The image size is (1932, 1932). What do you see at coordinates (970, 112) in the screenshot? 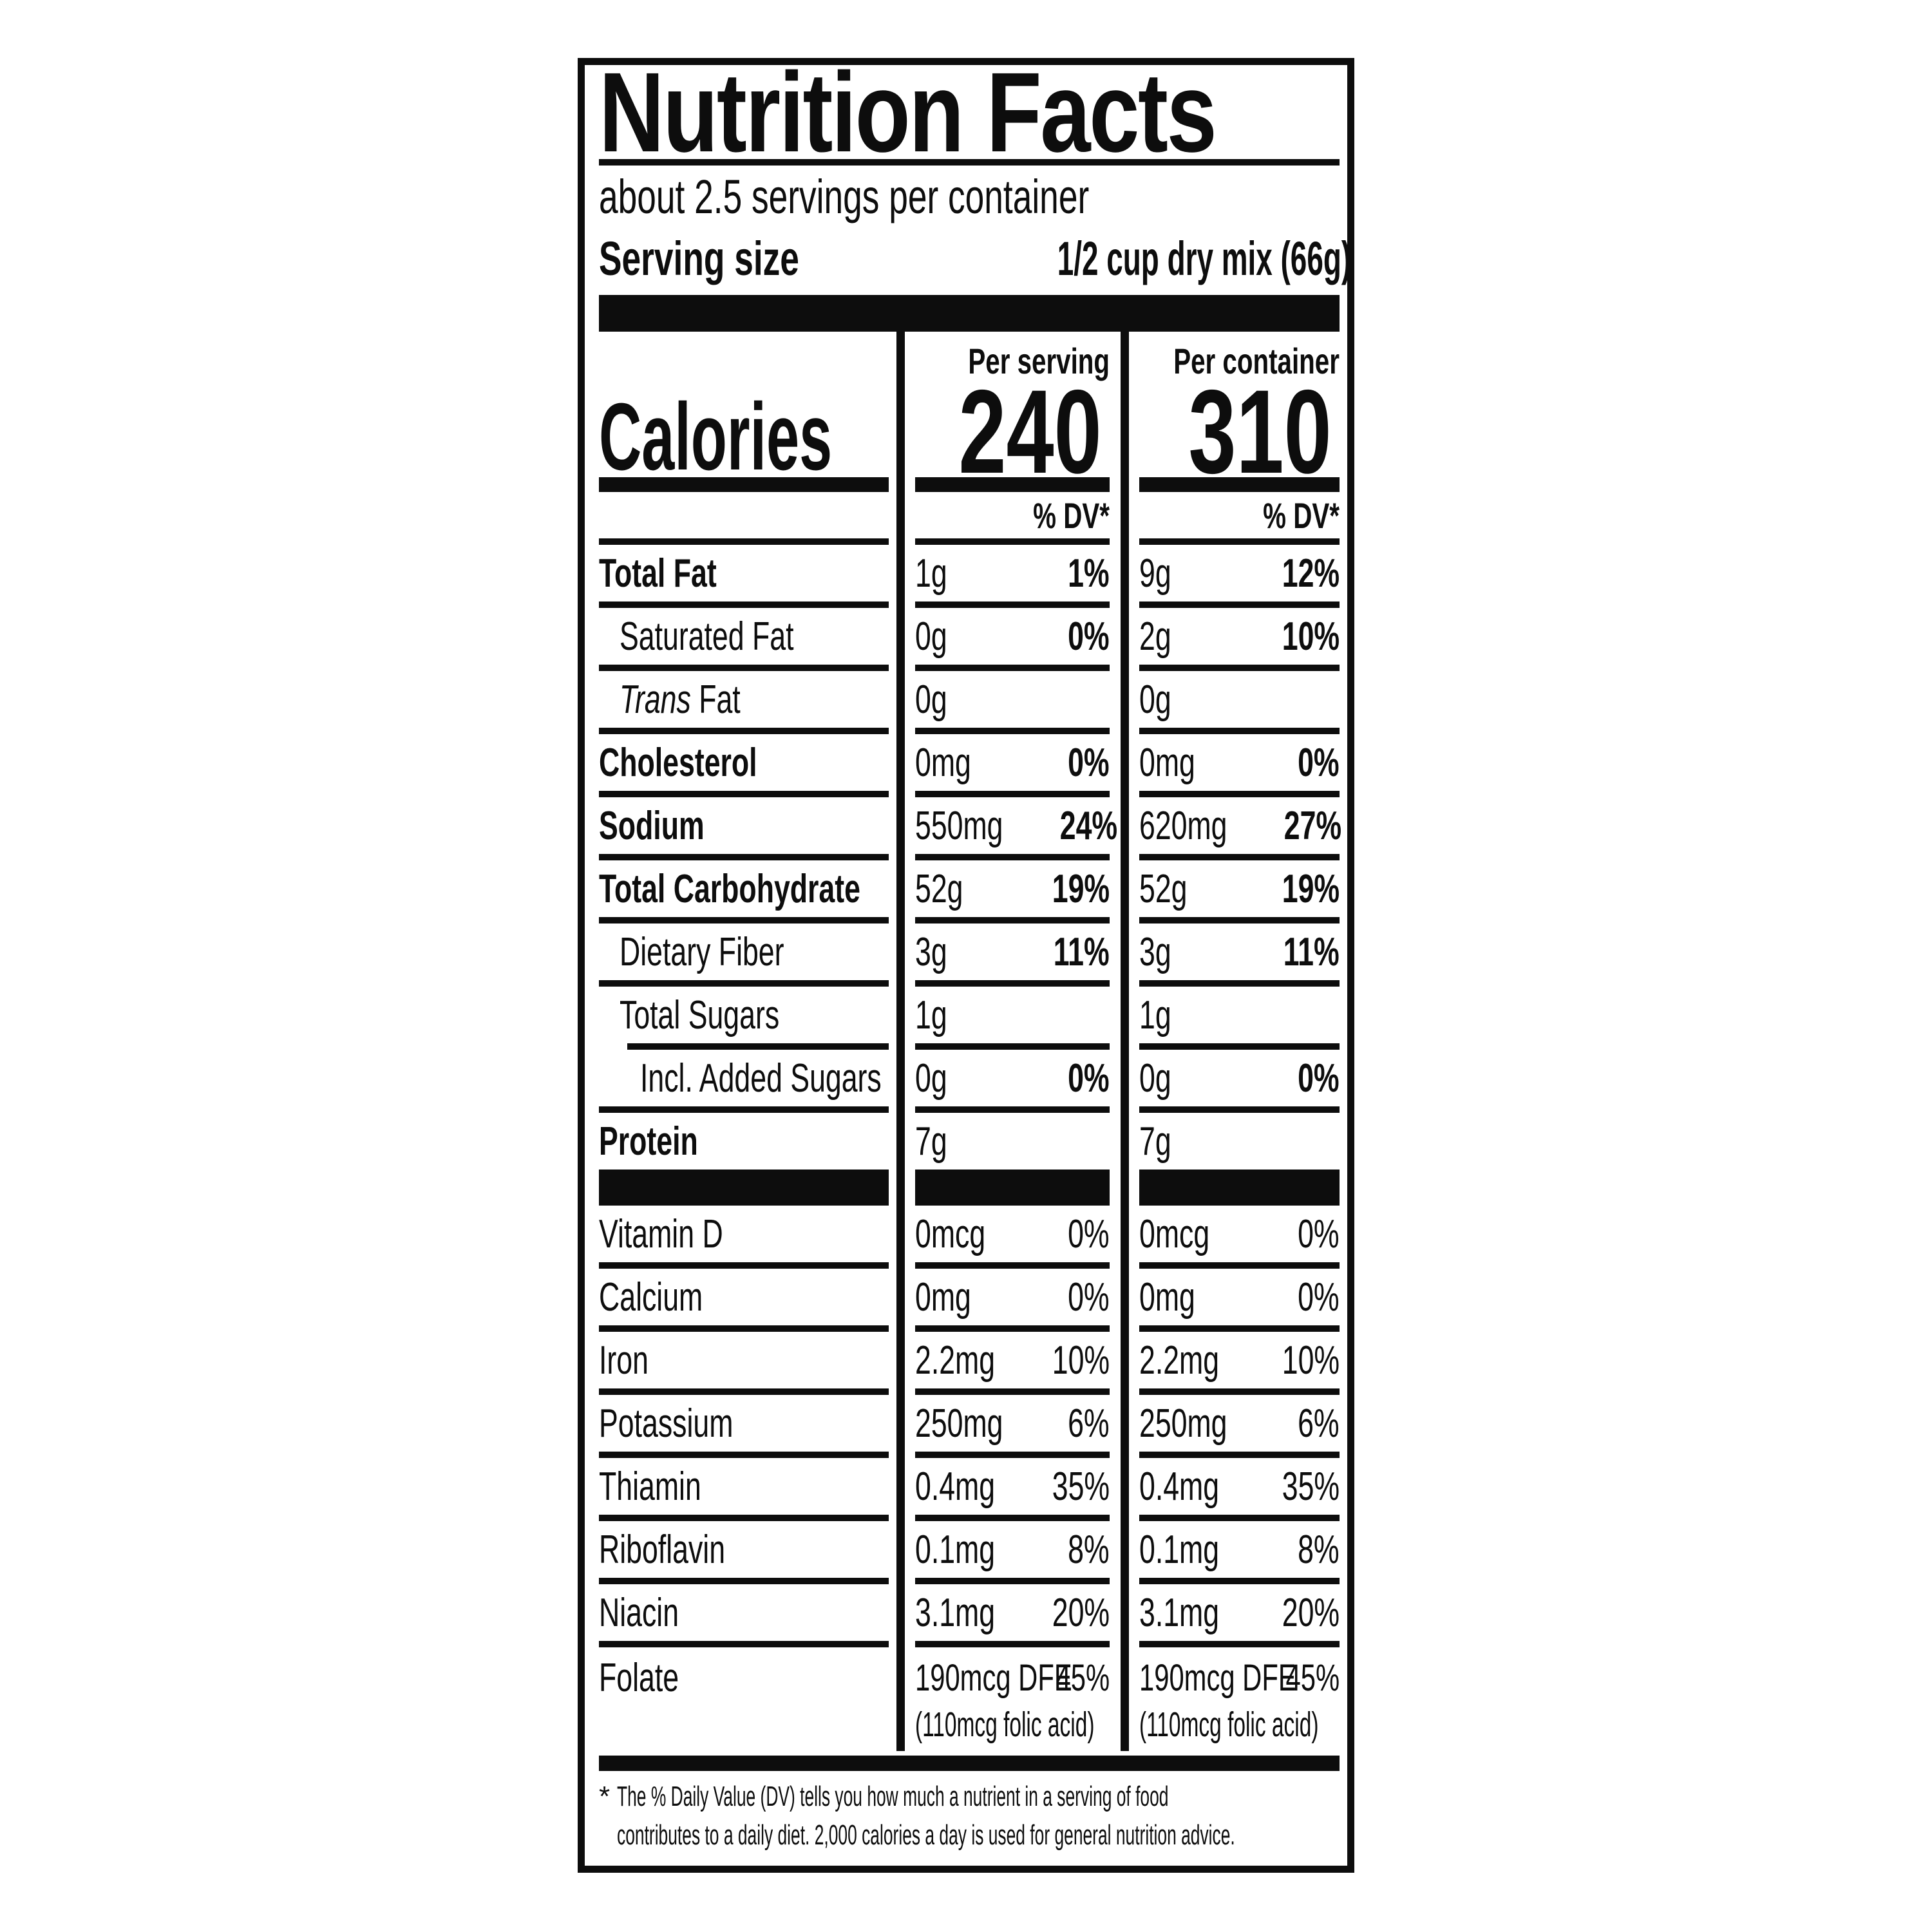
I see `label-title: Nutrition Facts` at bounding box center [970, 112].